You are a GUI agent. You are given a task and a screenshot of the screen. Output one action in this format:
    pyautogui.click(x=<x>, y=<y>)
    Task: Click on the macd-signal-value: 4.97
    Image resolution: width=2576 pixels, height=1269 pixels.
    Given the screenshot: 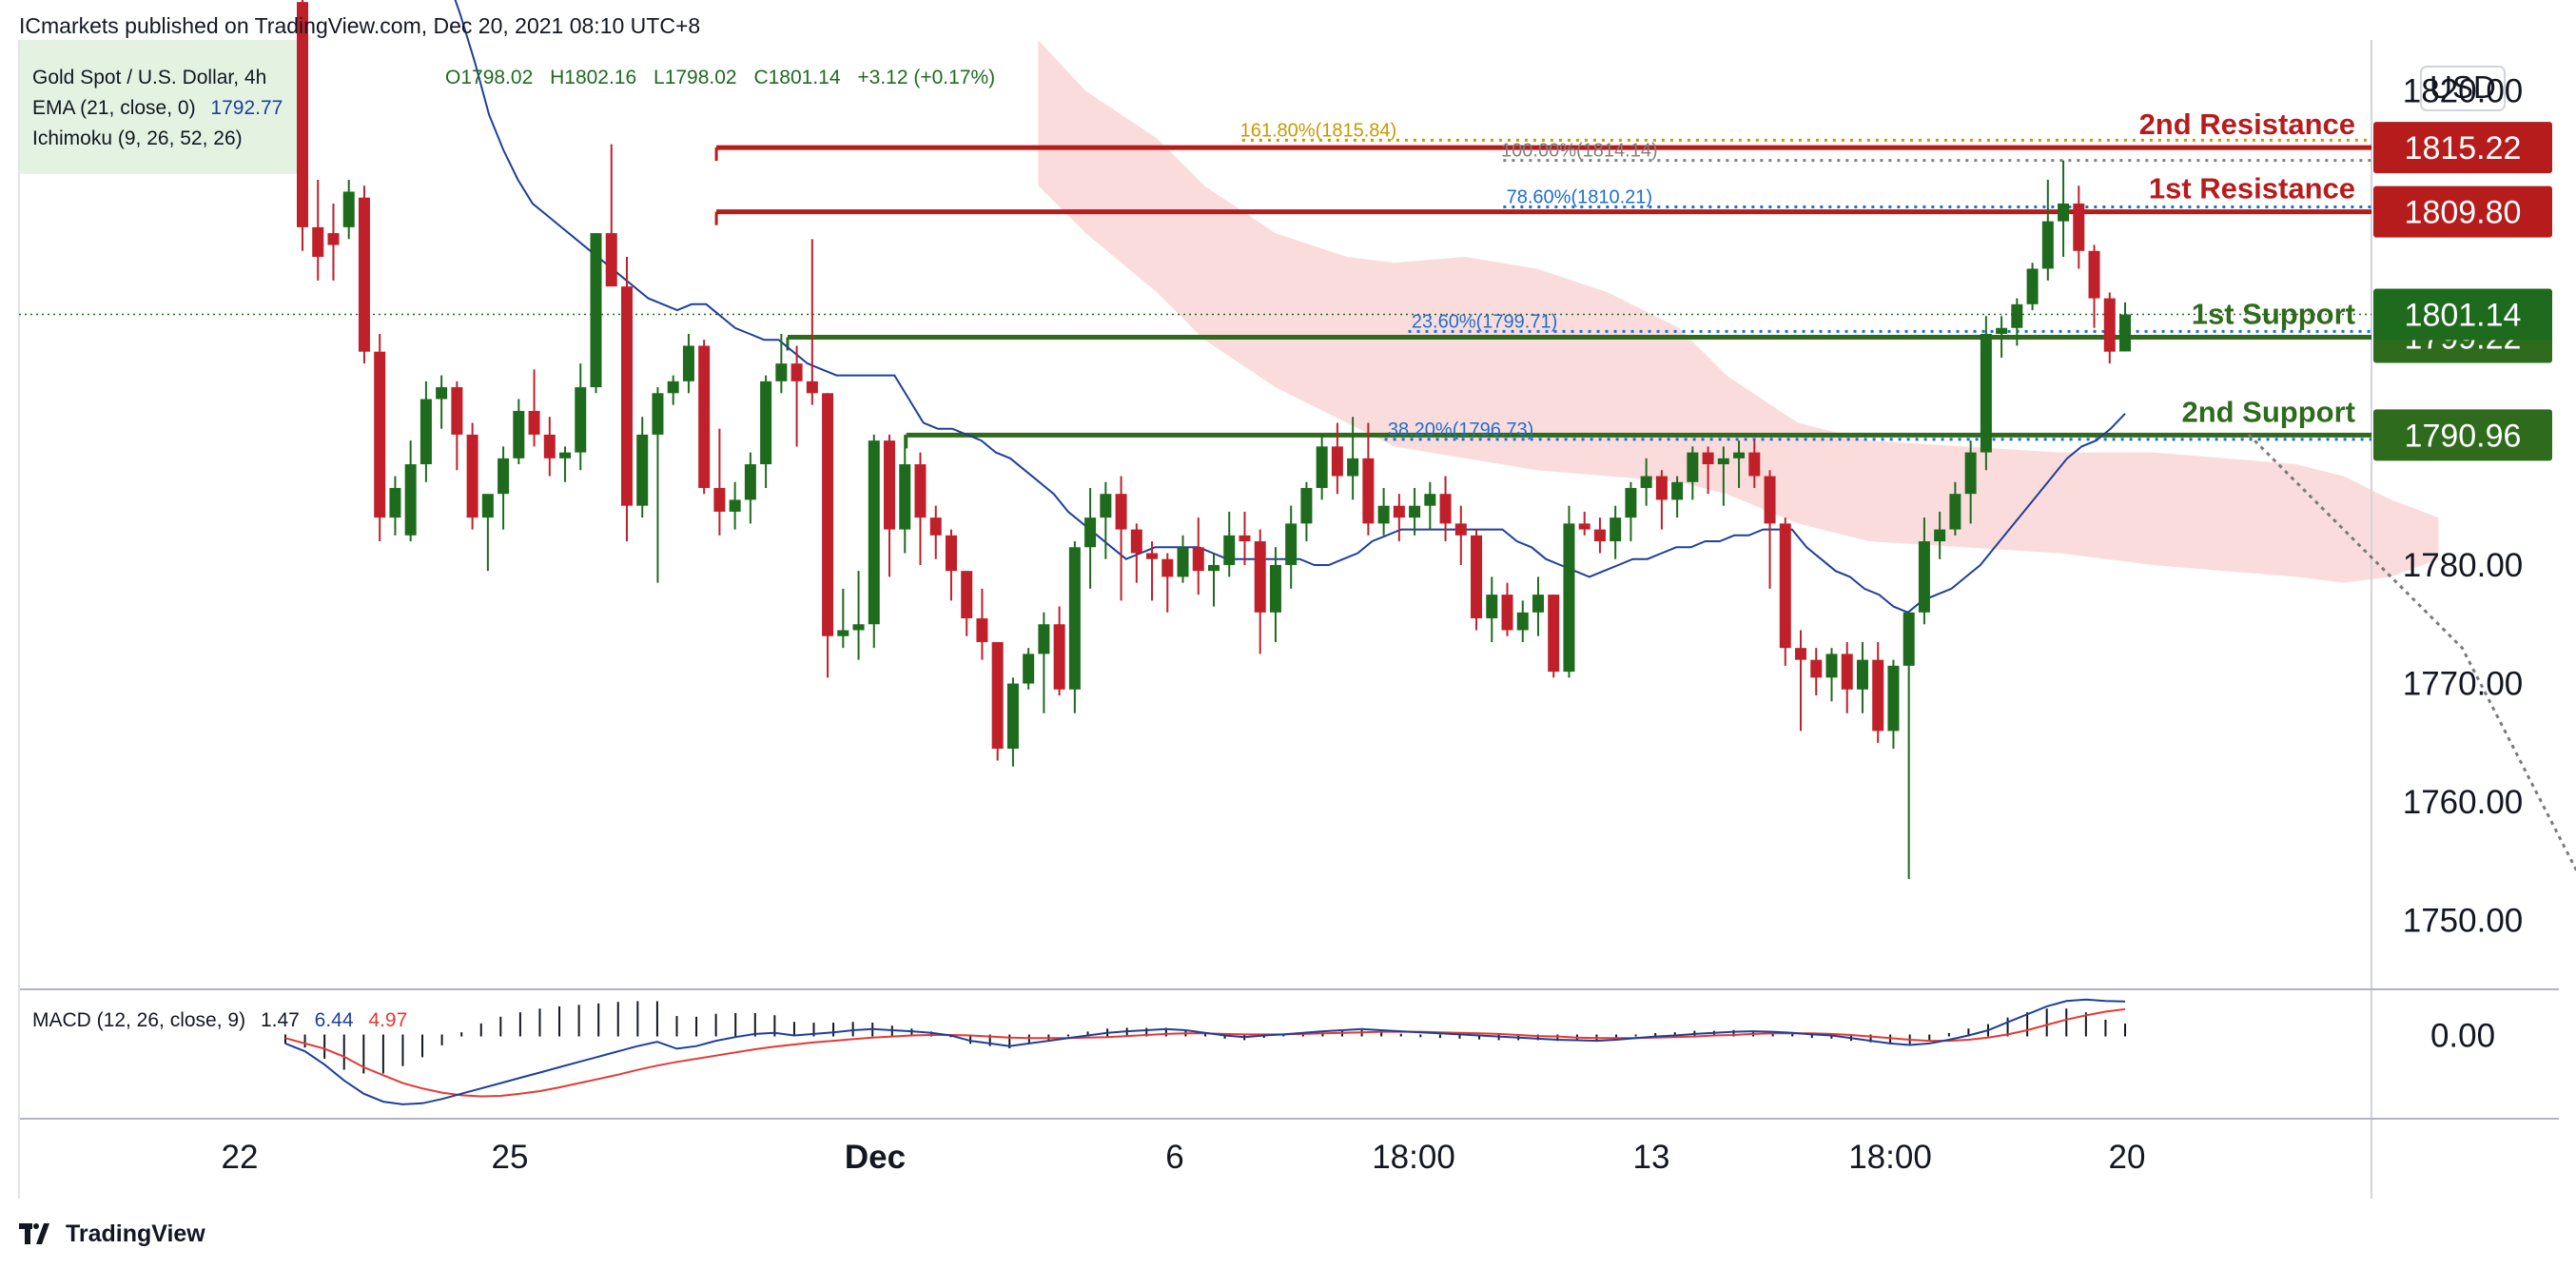 What is the action you would take?
    pyautogui.click(x=388, y=1020)
    